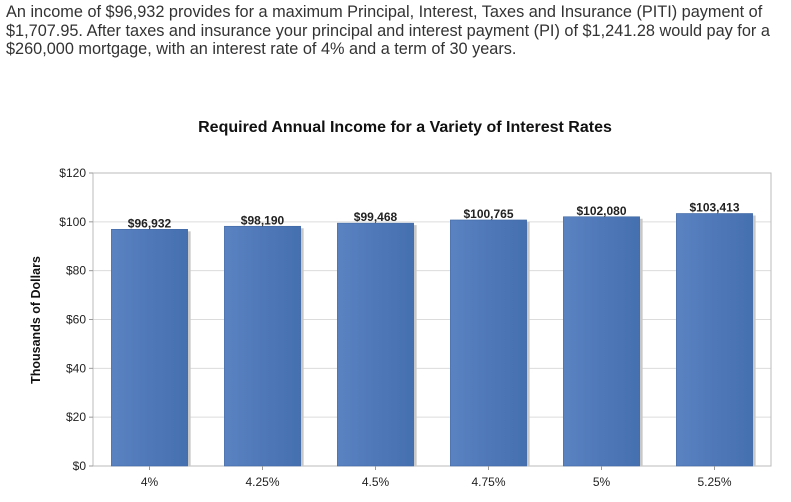 This screenshot has height=502, width=791. Describe the element at coordinates (263, 220) in the screenshot. I see `bar-data-label: $98,190` at that location.